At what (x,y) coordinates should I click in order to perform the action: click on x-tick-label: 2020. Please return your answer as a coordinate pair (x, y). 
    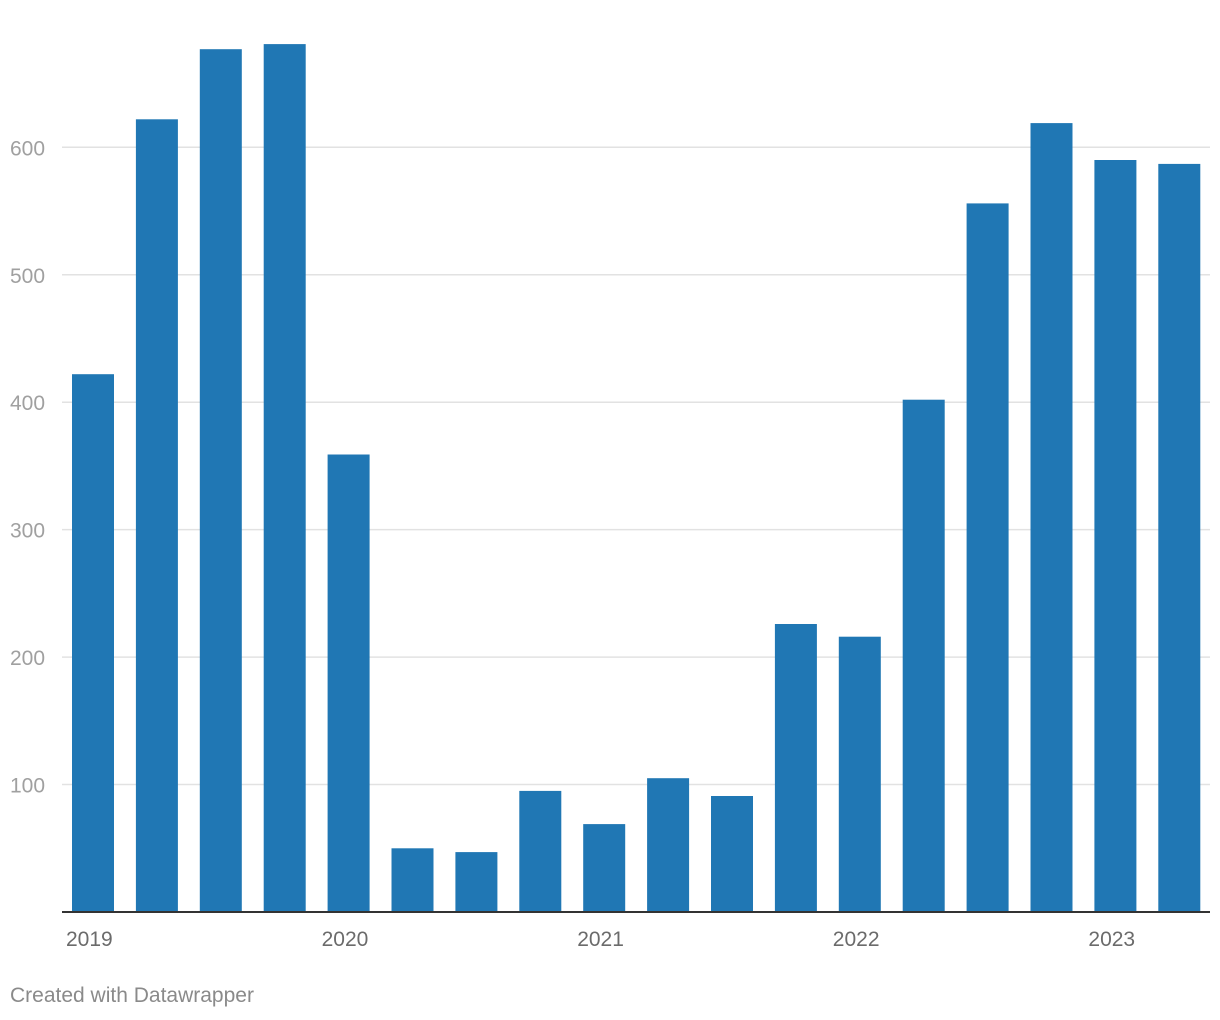
    Looking at the image, I should click on (345, 939).